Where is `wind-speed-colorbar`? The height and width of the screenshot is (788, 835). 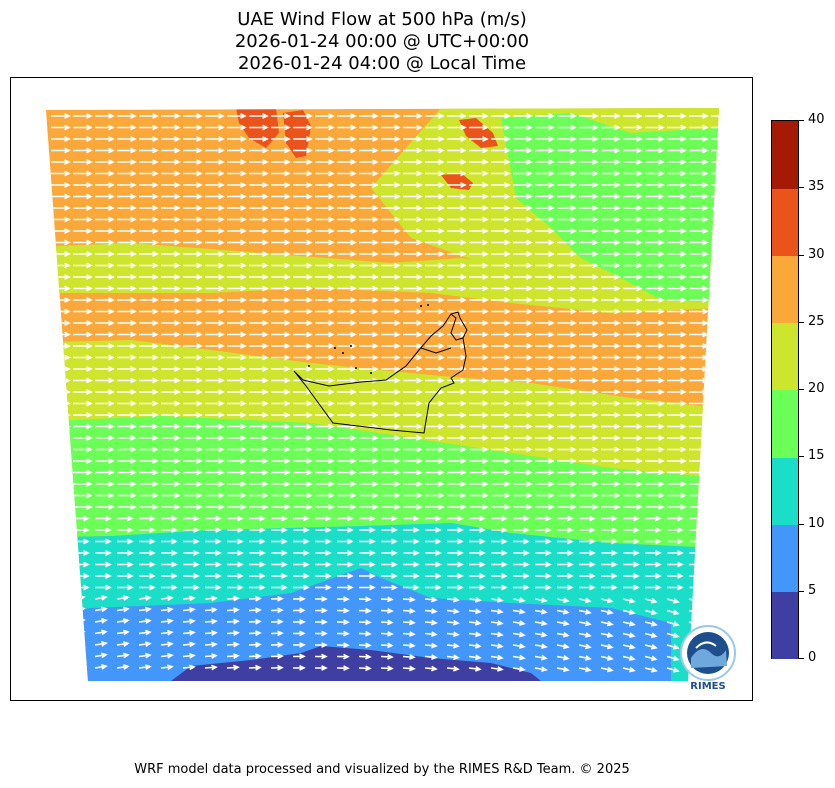
wind-speed-colorbar is located at coordinates (785, 389).